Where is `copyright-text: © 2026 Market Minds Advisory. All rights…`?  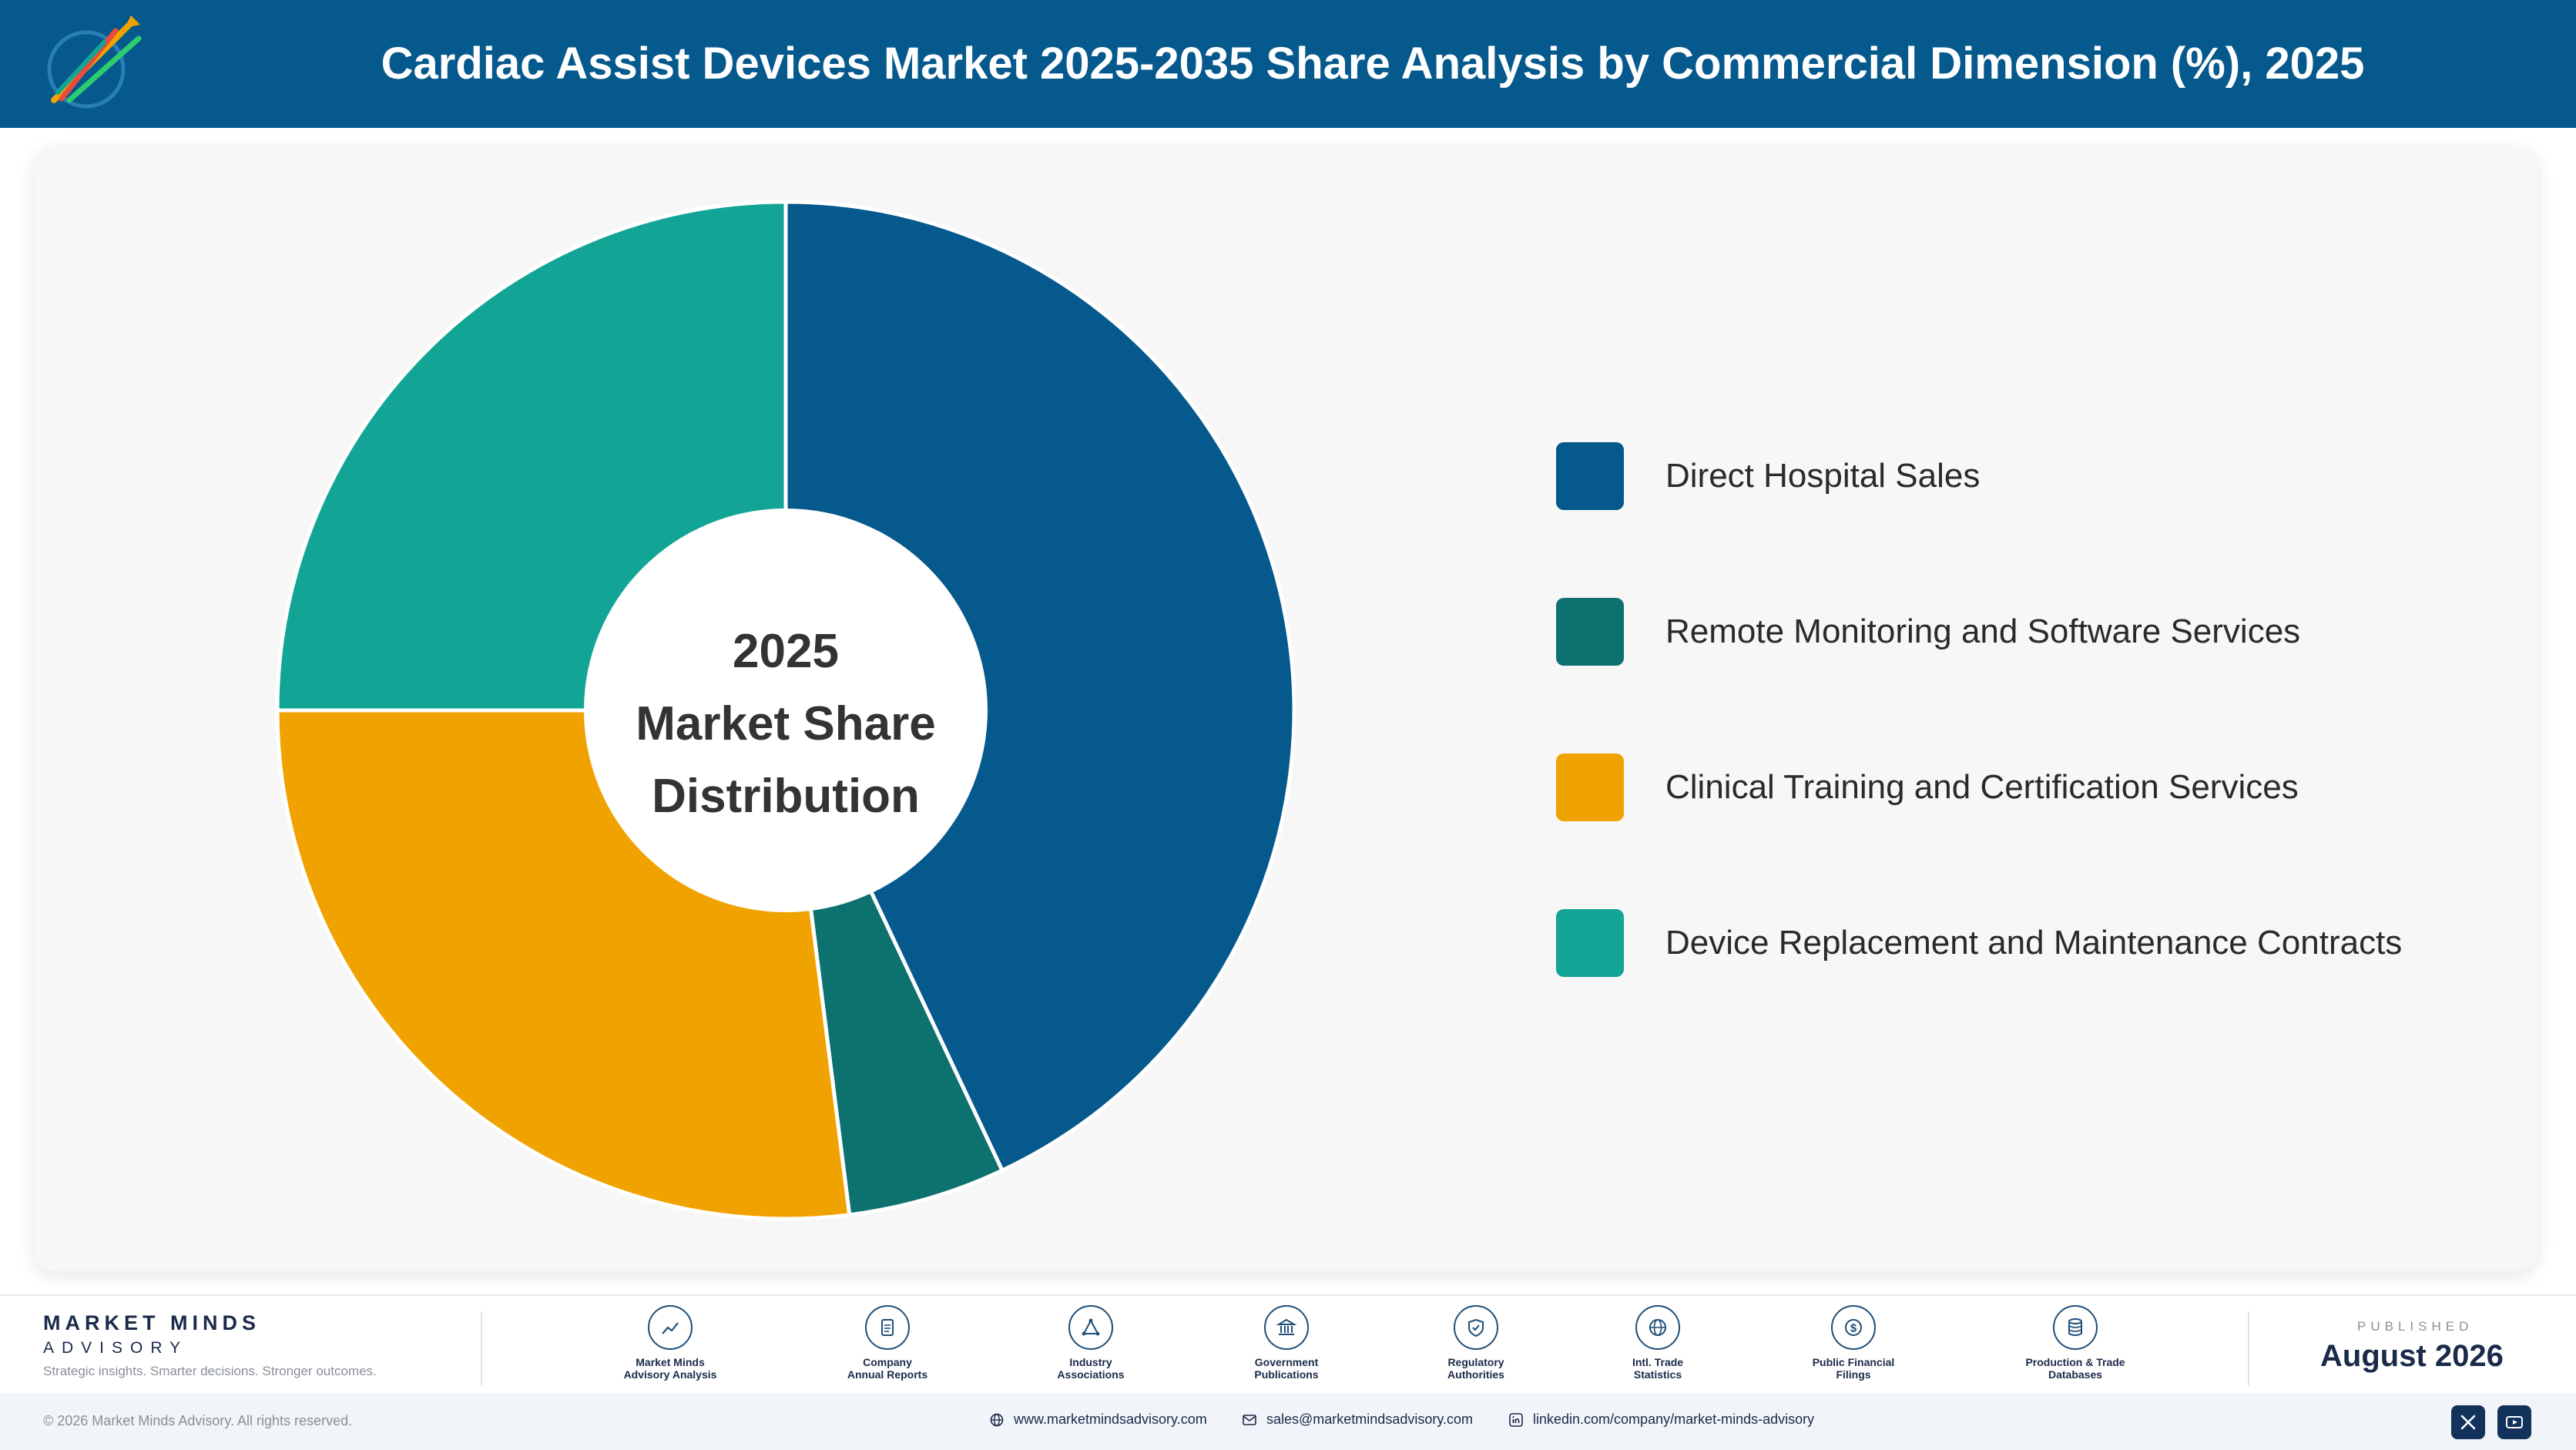 copyright-text: © 2026 Market Minds Advisory. All rights… is located at coordinates (198, 1420).